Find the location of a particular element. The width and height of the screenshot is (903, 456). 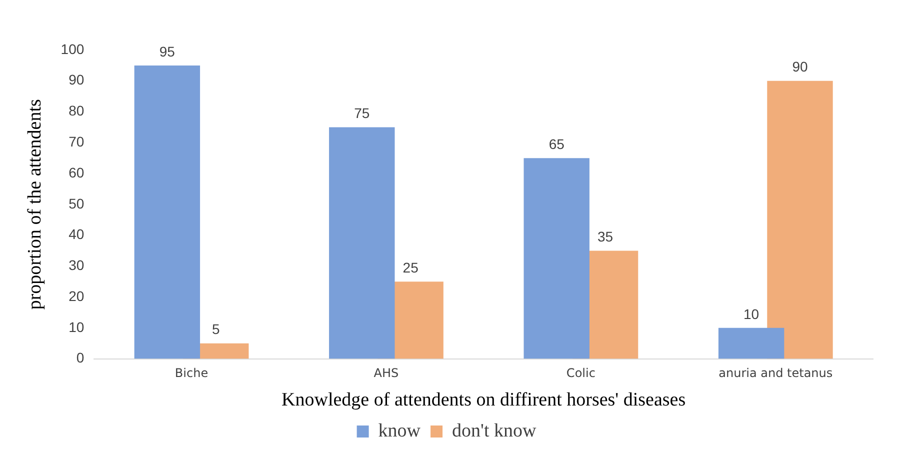

legend-label: don't know is located at coordinates (494, 431).